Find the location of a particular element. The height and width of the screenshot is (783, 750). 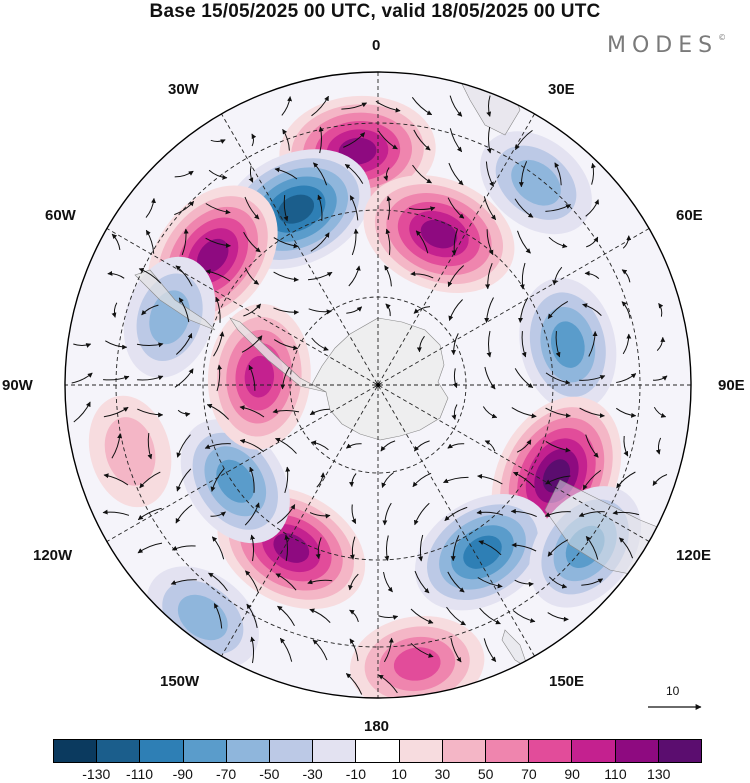

colorbar-tick-label: 70 is located at coordinates (529, 774).